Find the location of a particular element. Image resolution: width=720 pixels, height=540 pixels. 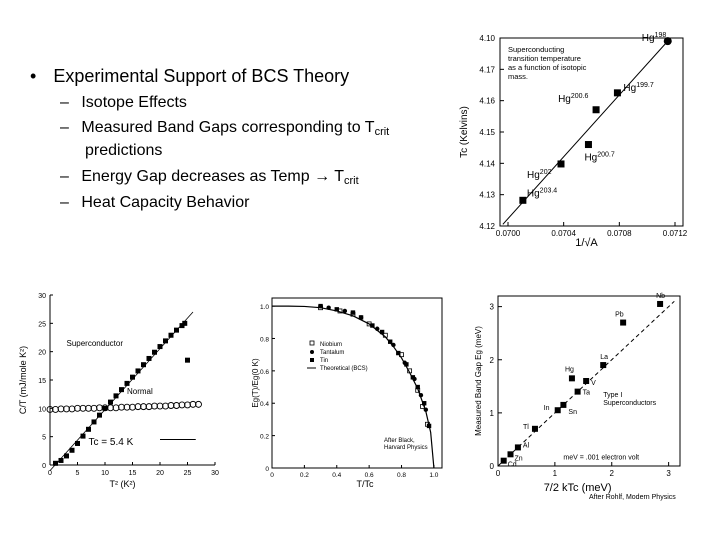

annotation-line: mass. is located at coordinates (518, 76).